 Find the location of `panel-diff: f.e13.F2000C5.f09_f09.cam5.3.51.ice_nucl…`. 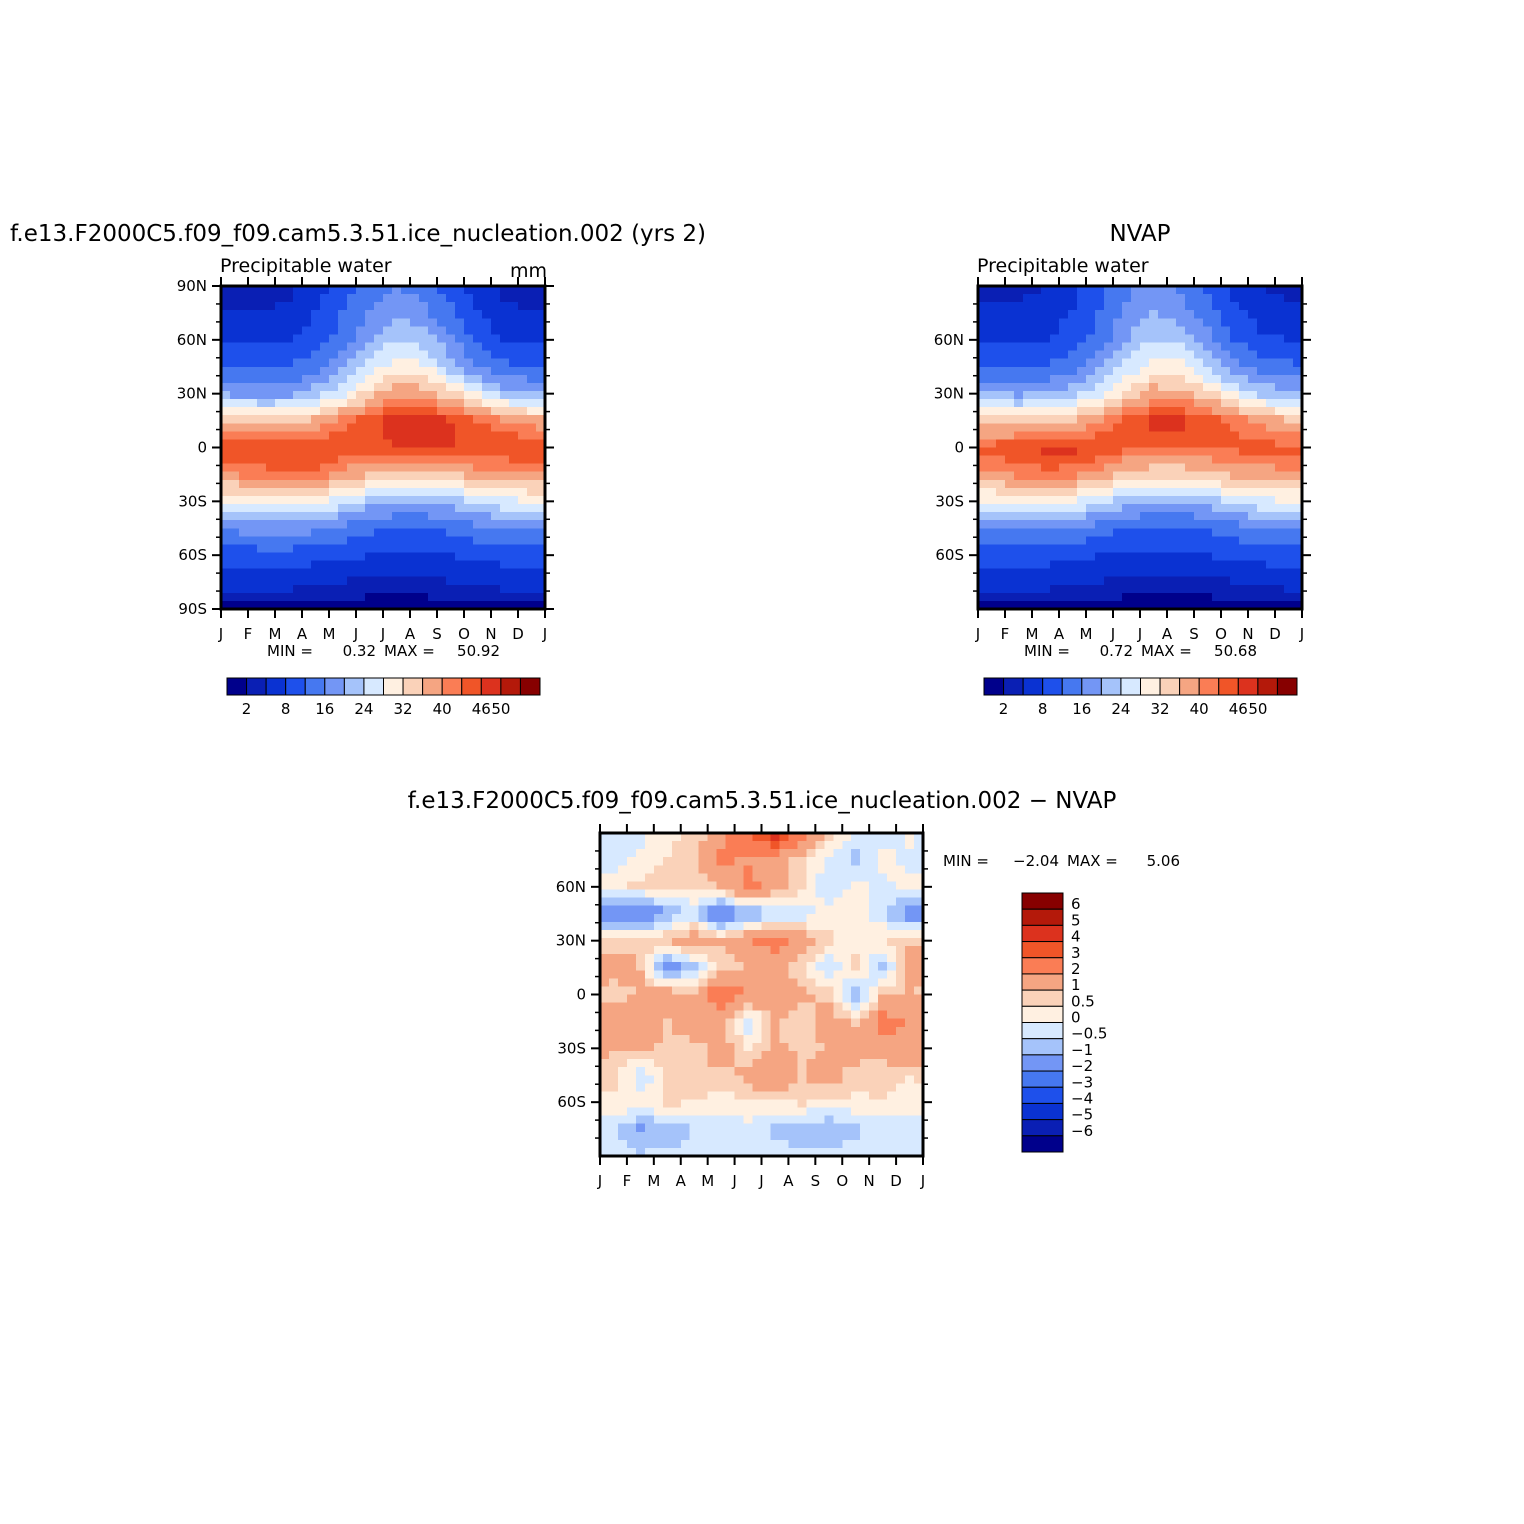

panel-diff: f.e13.F2000C5.f09_f09.cam5.3.51.ice_nucl… is located at coordinates (794, 989).